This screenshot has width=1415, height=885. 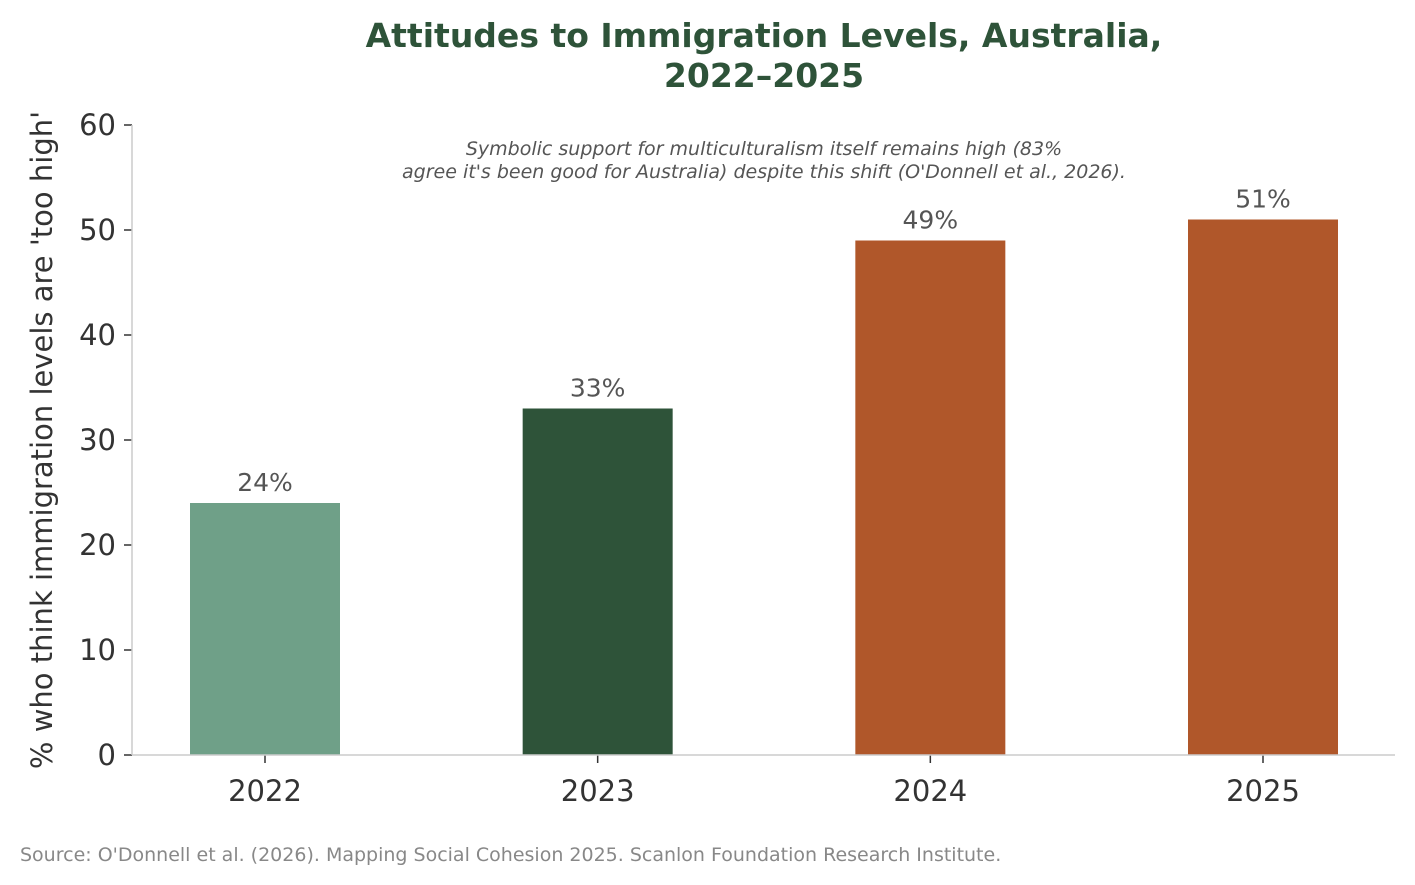 What do you see at coordinates (107, 755) in the screenshot?
I see `y-tick-label-0: 0` at bounding box center [107, 755].